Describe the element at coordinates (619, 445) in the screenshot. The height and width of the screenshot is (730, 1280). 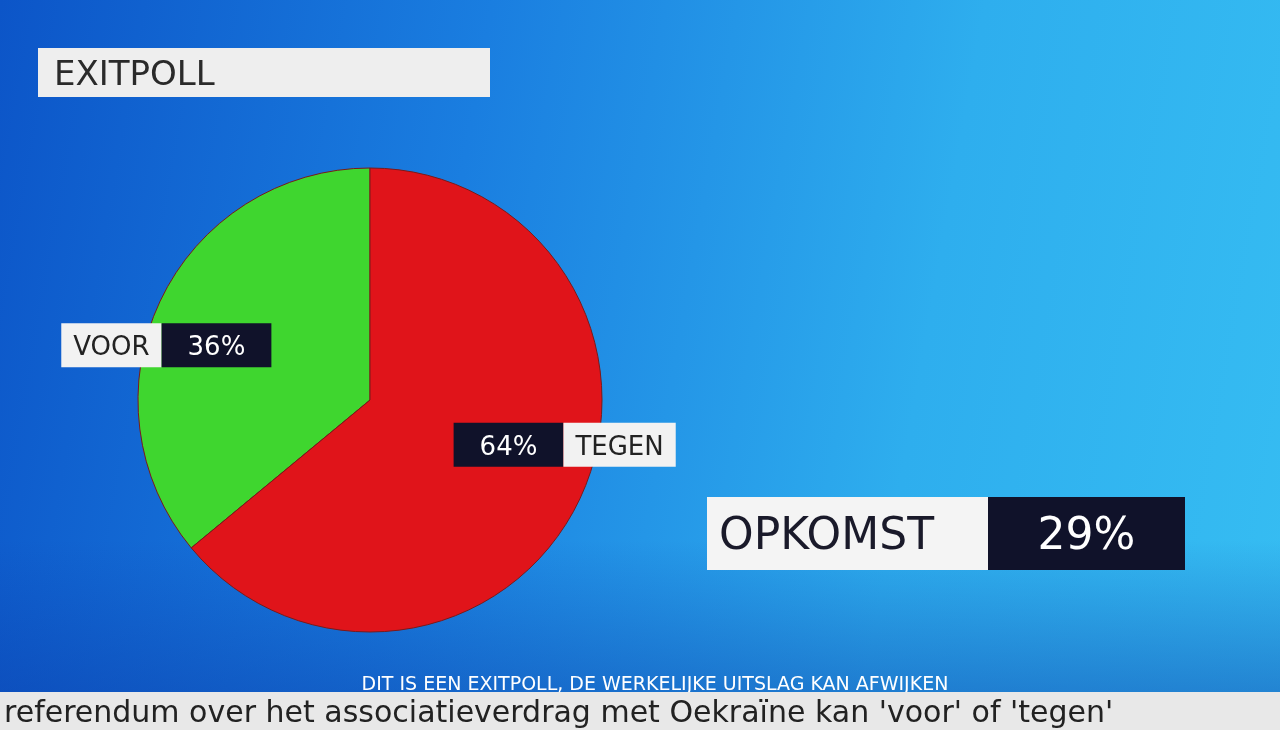
I see `slice-label: TEGEN` at that location.